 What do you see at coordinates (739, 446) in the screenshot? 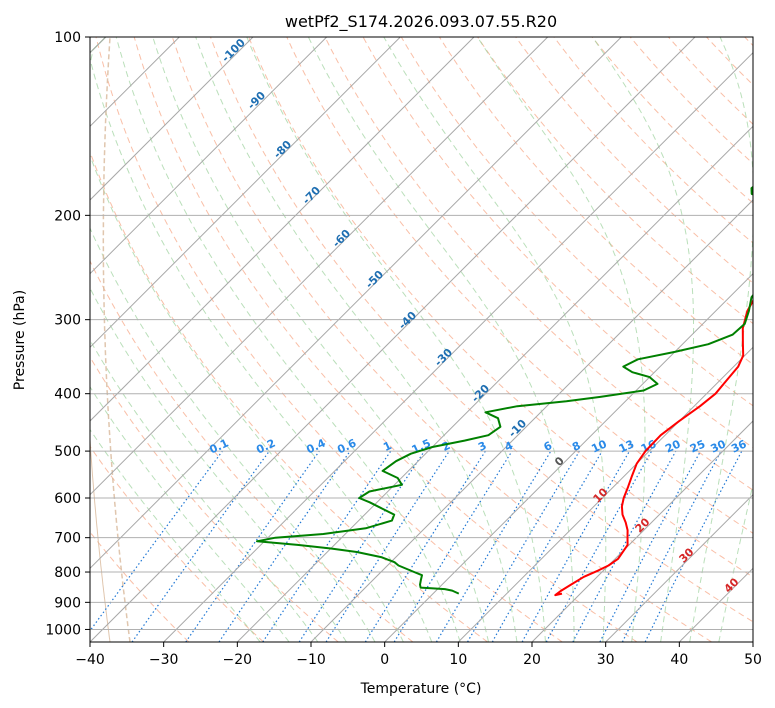
I see `mixing-ratio-label: 36` at bounding box center [739, 446].